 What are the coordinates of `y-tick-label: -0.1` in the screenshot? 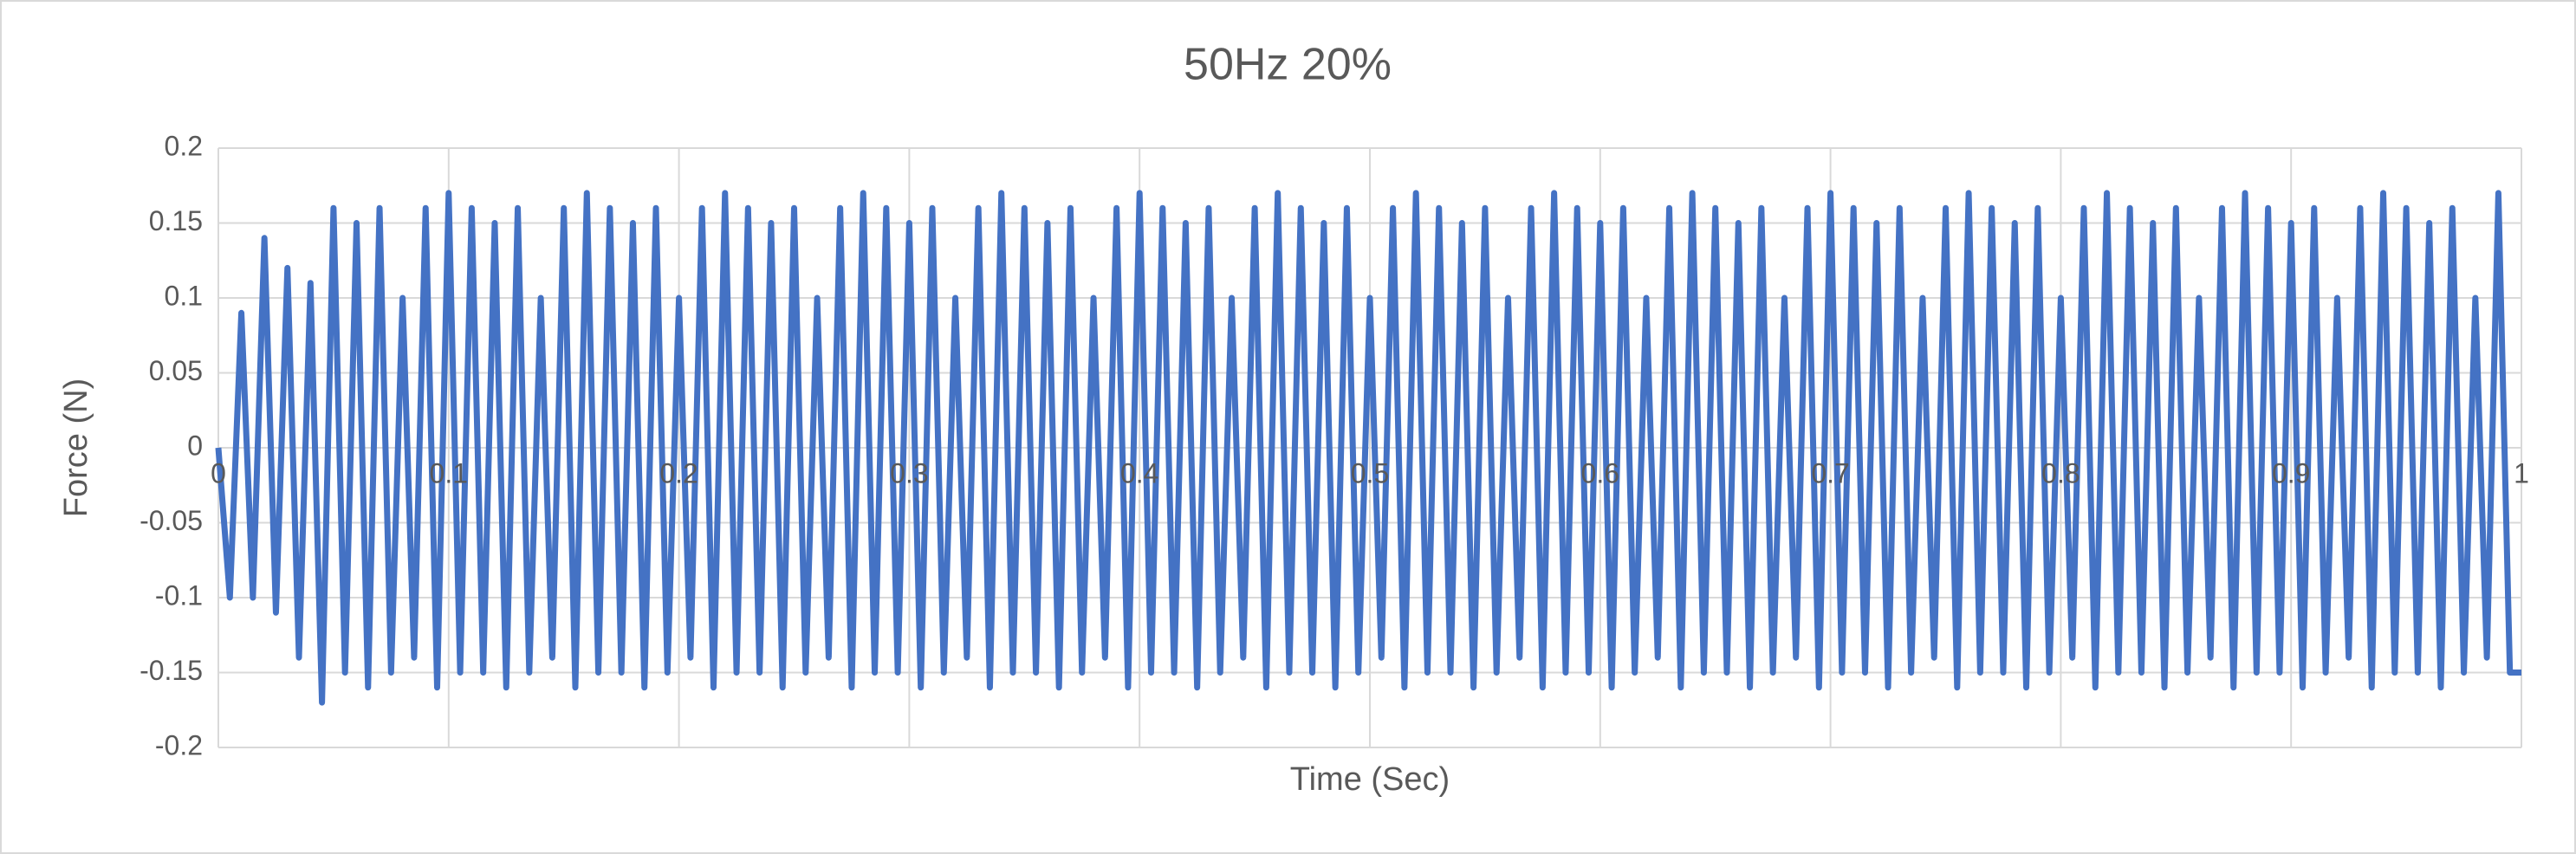 It's located at (179, 595).